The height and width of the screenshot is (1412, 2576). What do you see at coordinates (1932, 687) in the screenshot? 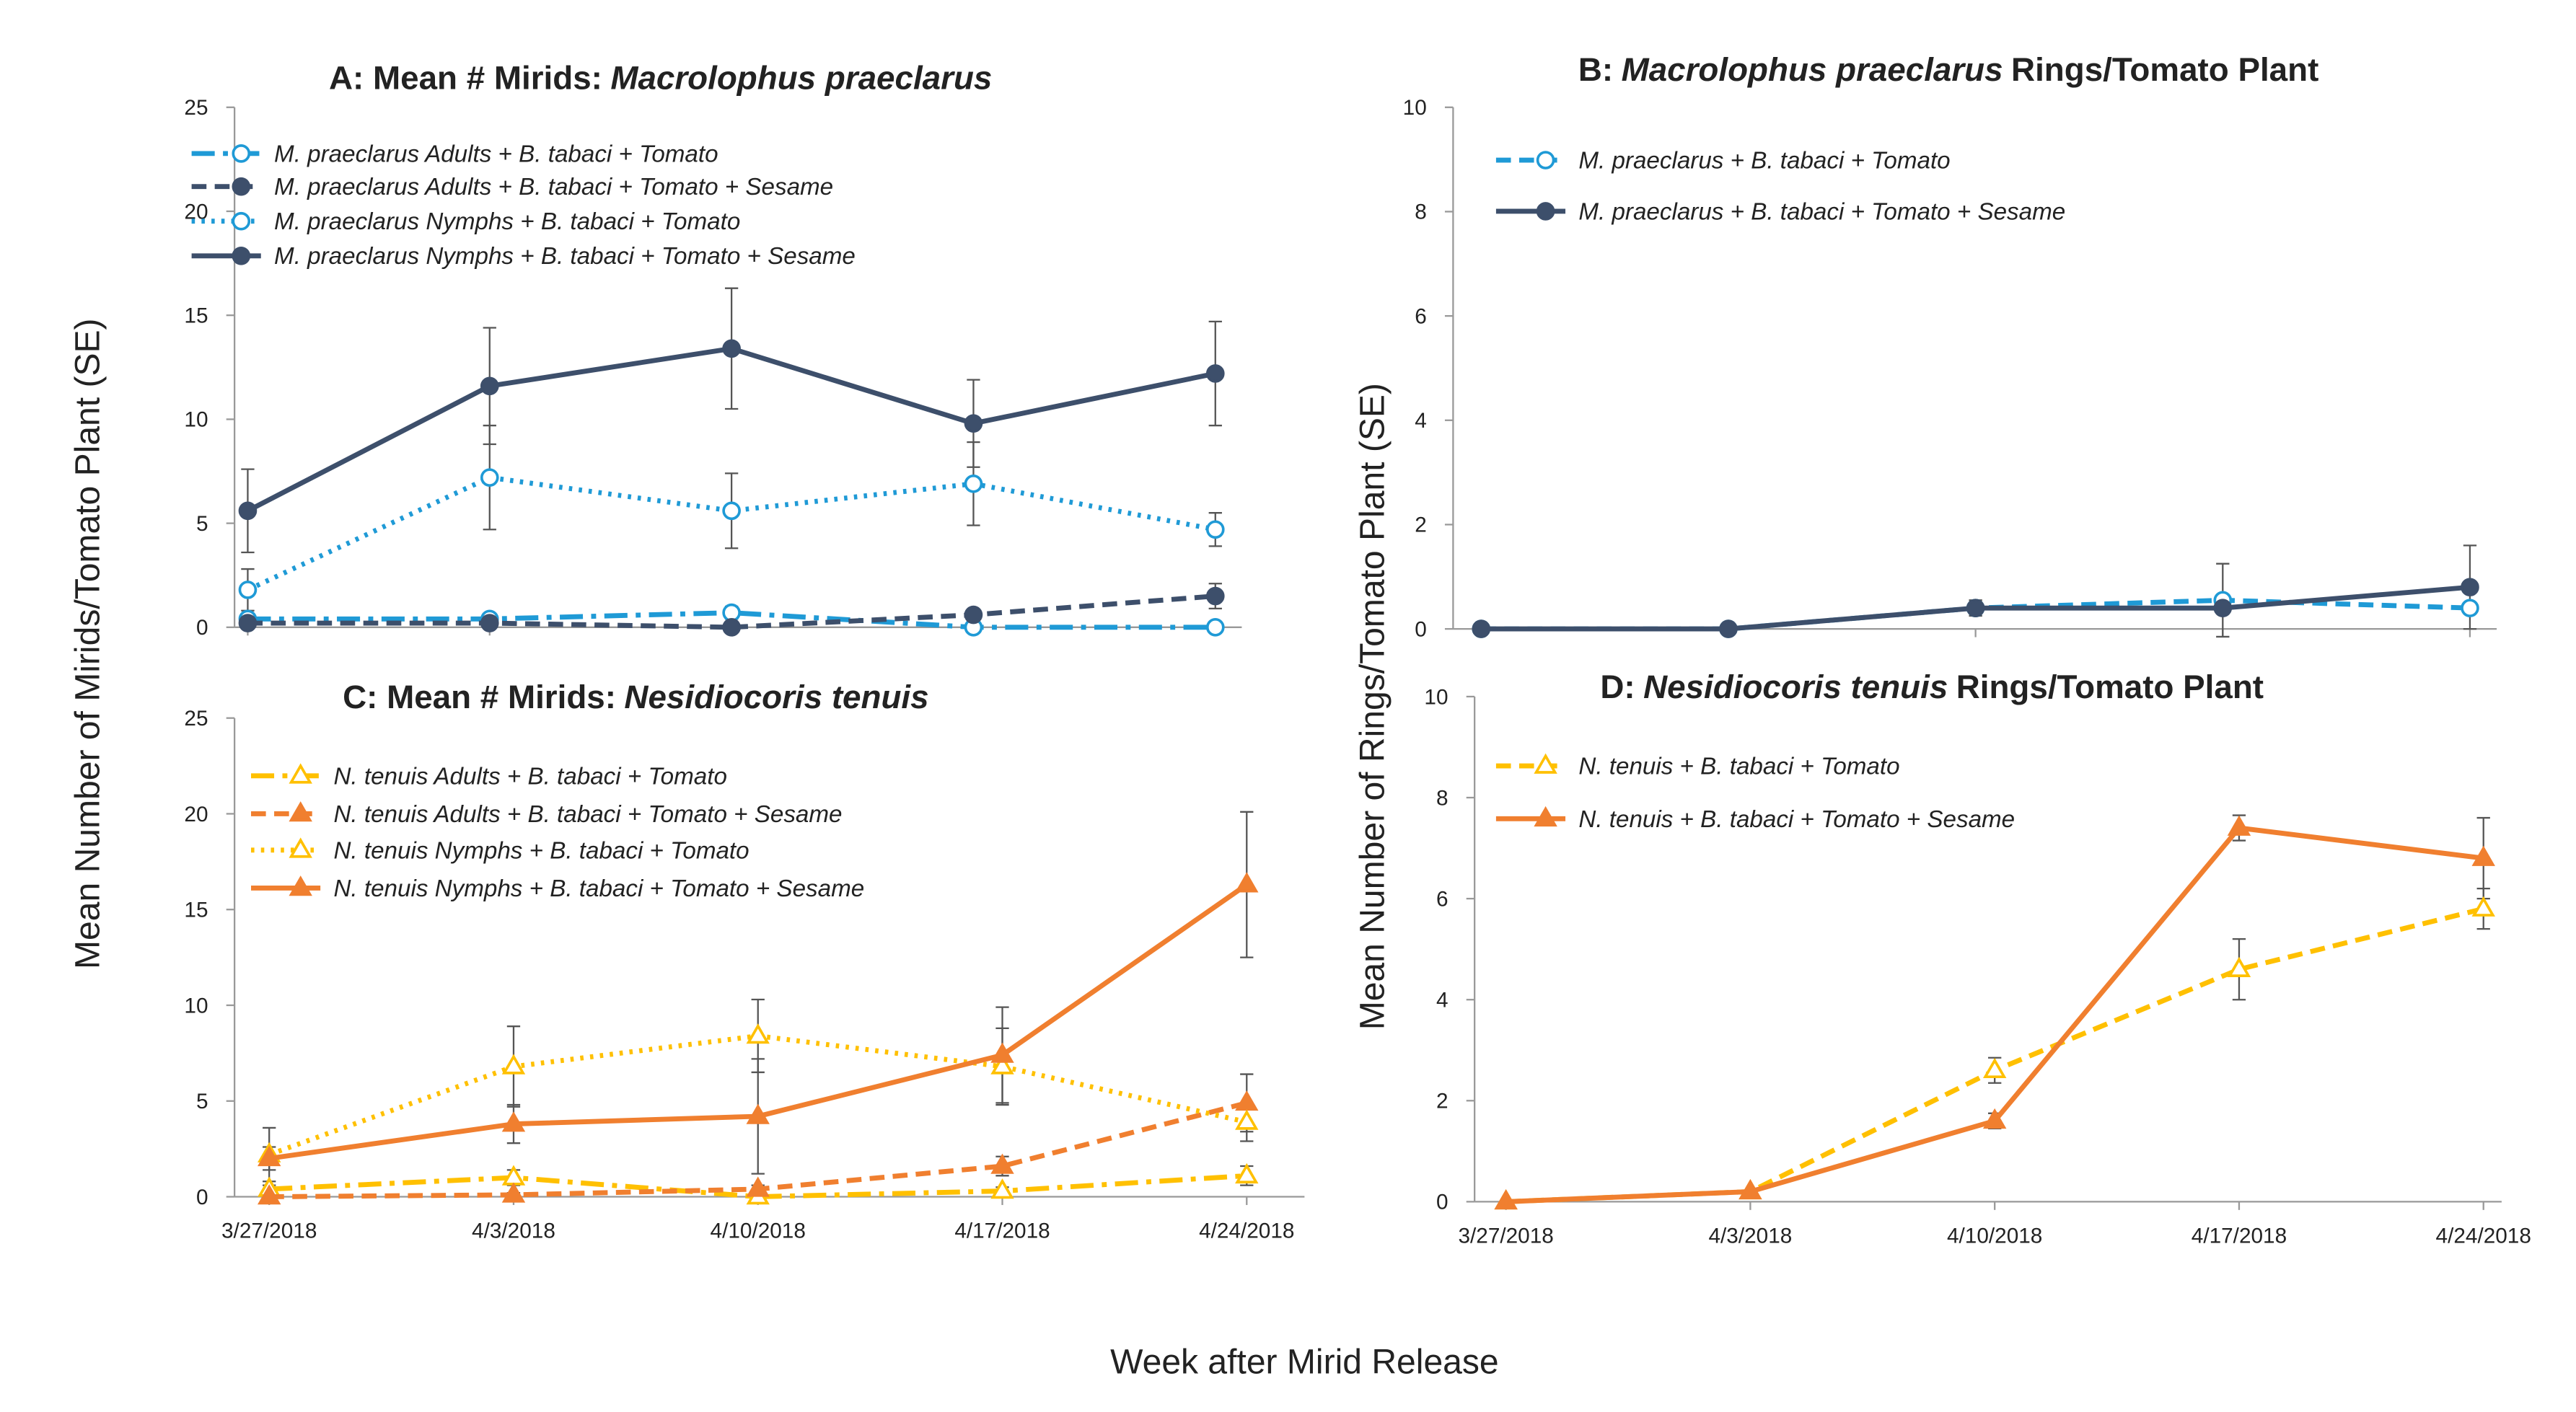
I see `chart-title: D: Nesidiocoris tenuis Rings/Tomato Plant` at bounding box center [1932, 687].